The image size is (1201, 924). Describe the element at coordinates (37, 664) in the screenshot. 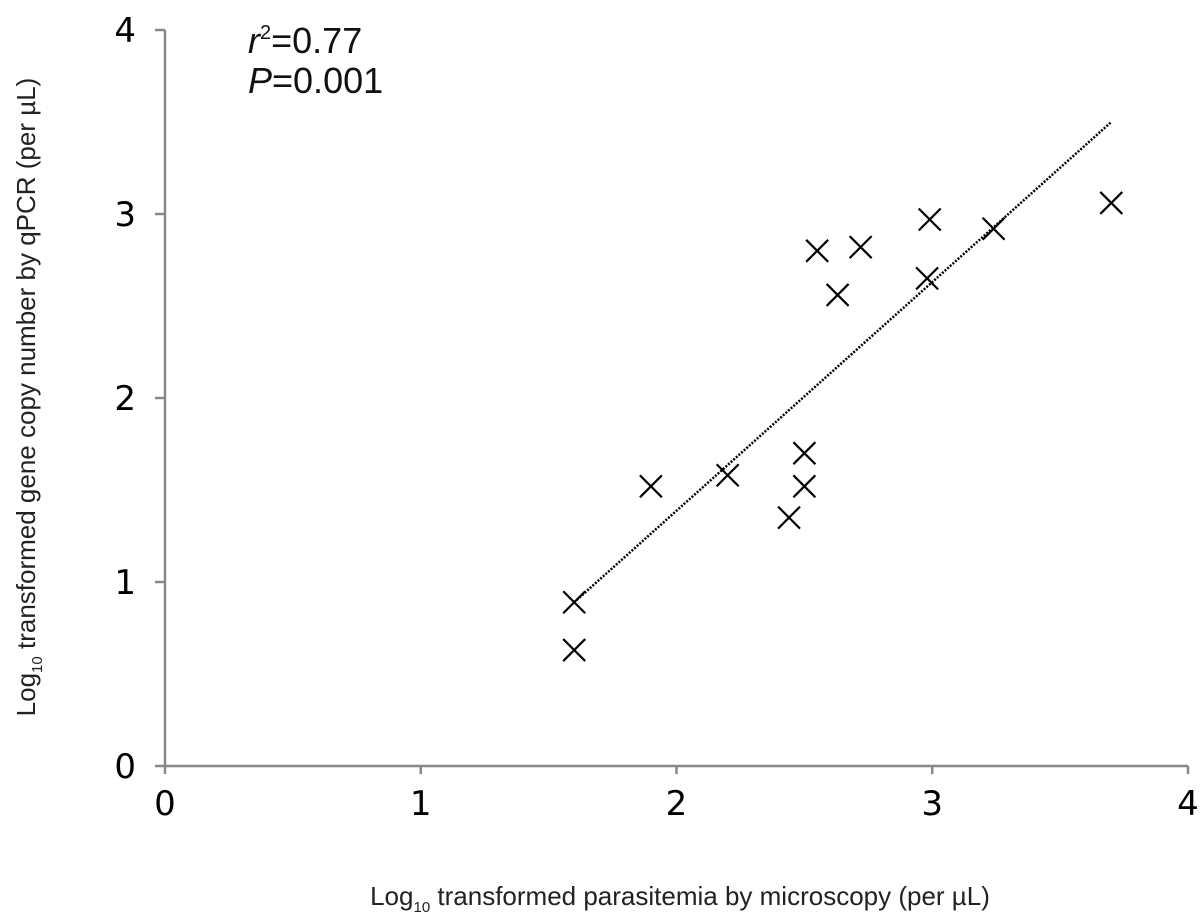

I see `y-axis-title-subscript: 10` at that location.